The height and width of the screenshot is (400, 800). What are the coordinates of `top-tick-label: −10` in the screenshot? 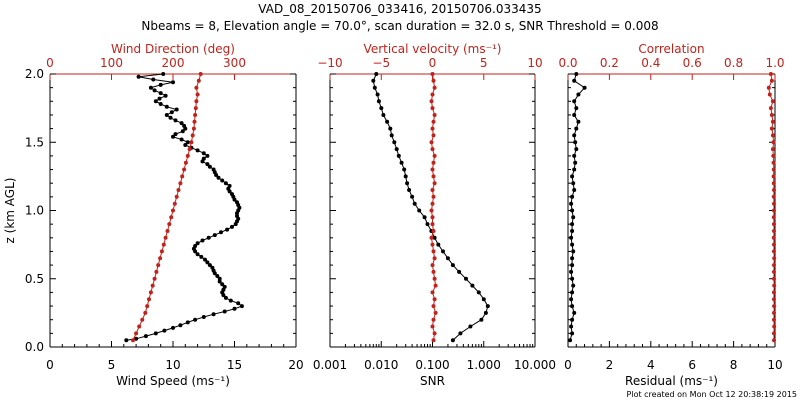 It's located at (329, 63).